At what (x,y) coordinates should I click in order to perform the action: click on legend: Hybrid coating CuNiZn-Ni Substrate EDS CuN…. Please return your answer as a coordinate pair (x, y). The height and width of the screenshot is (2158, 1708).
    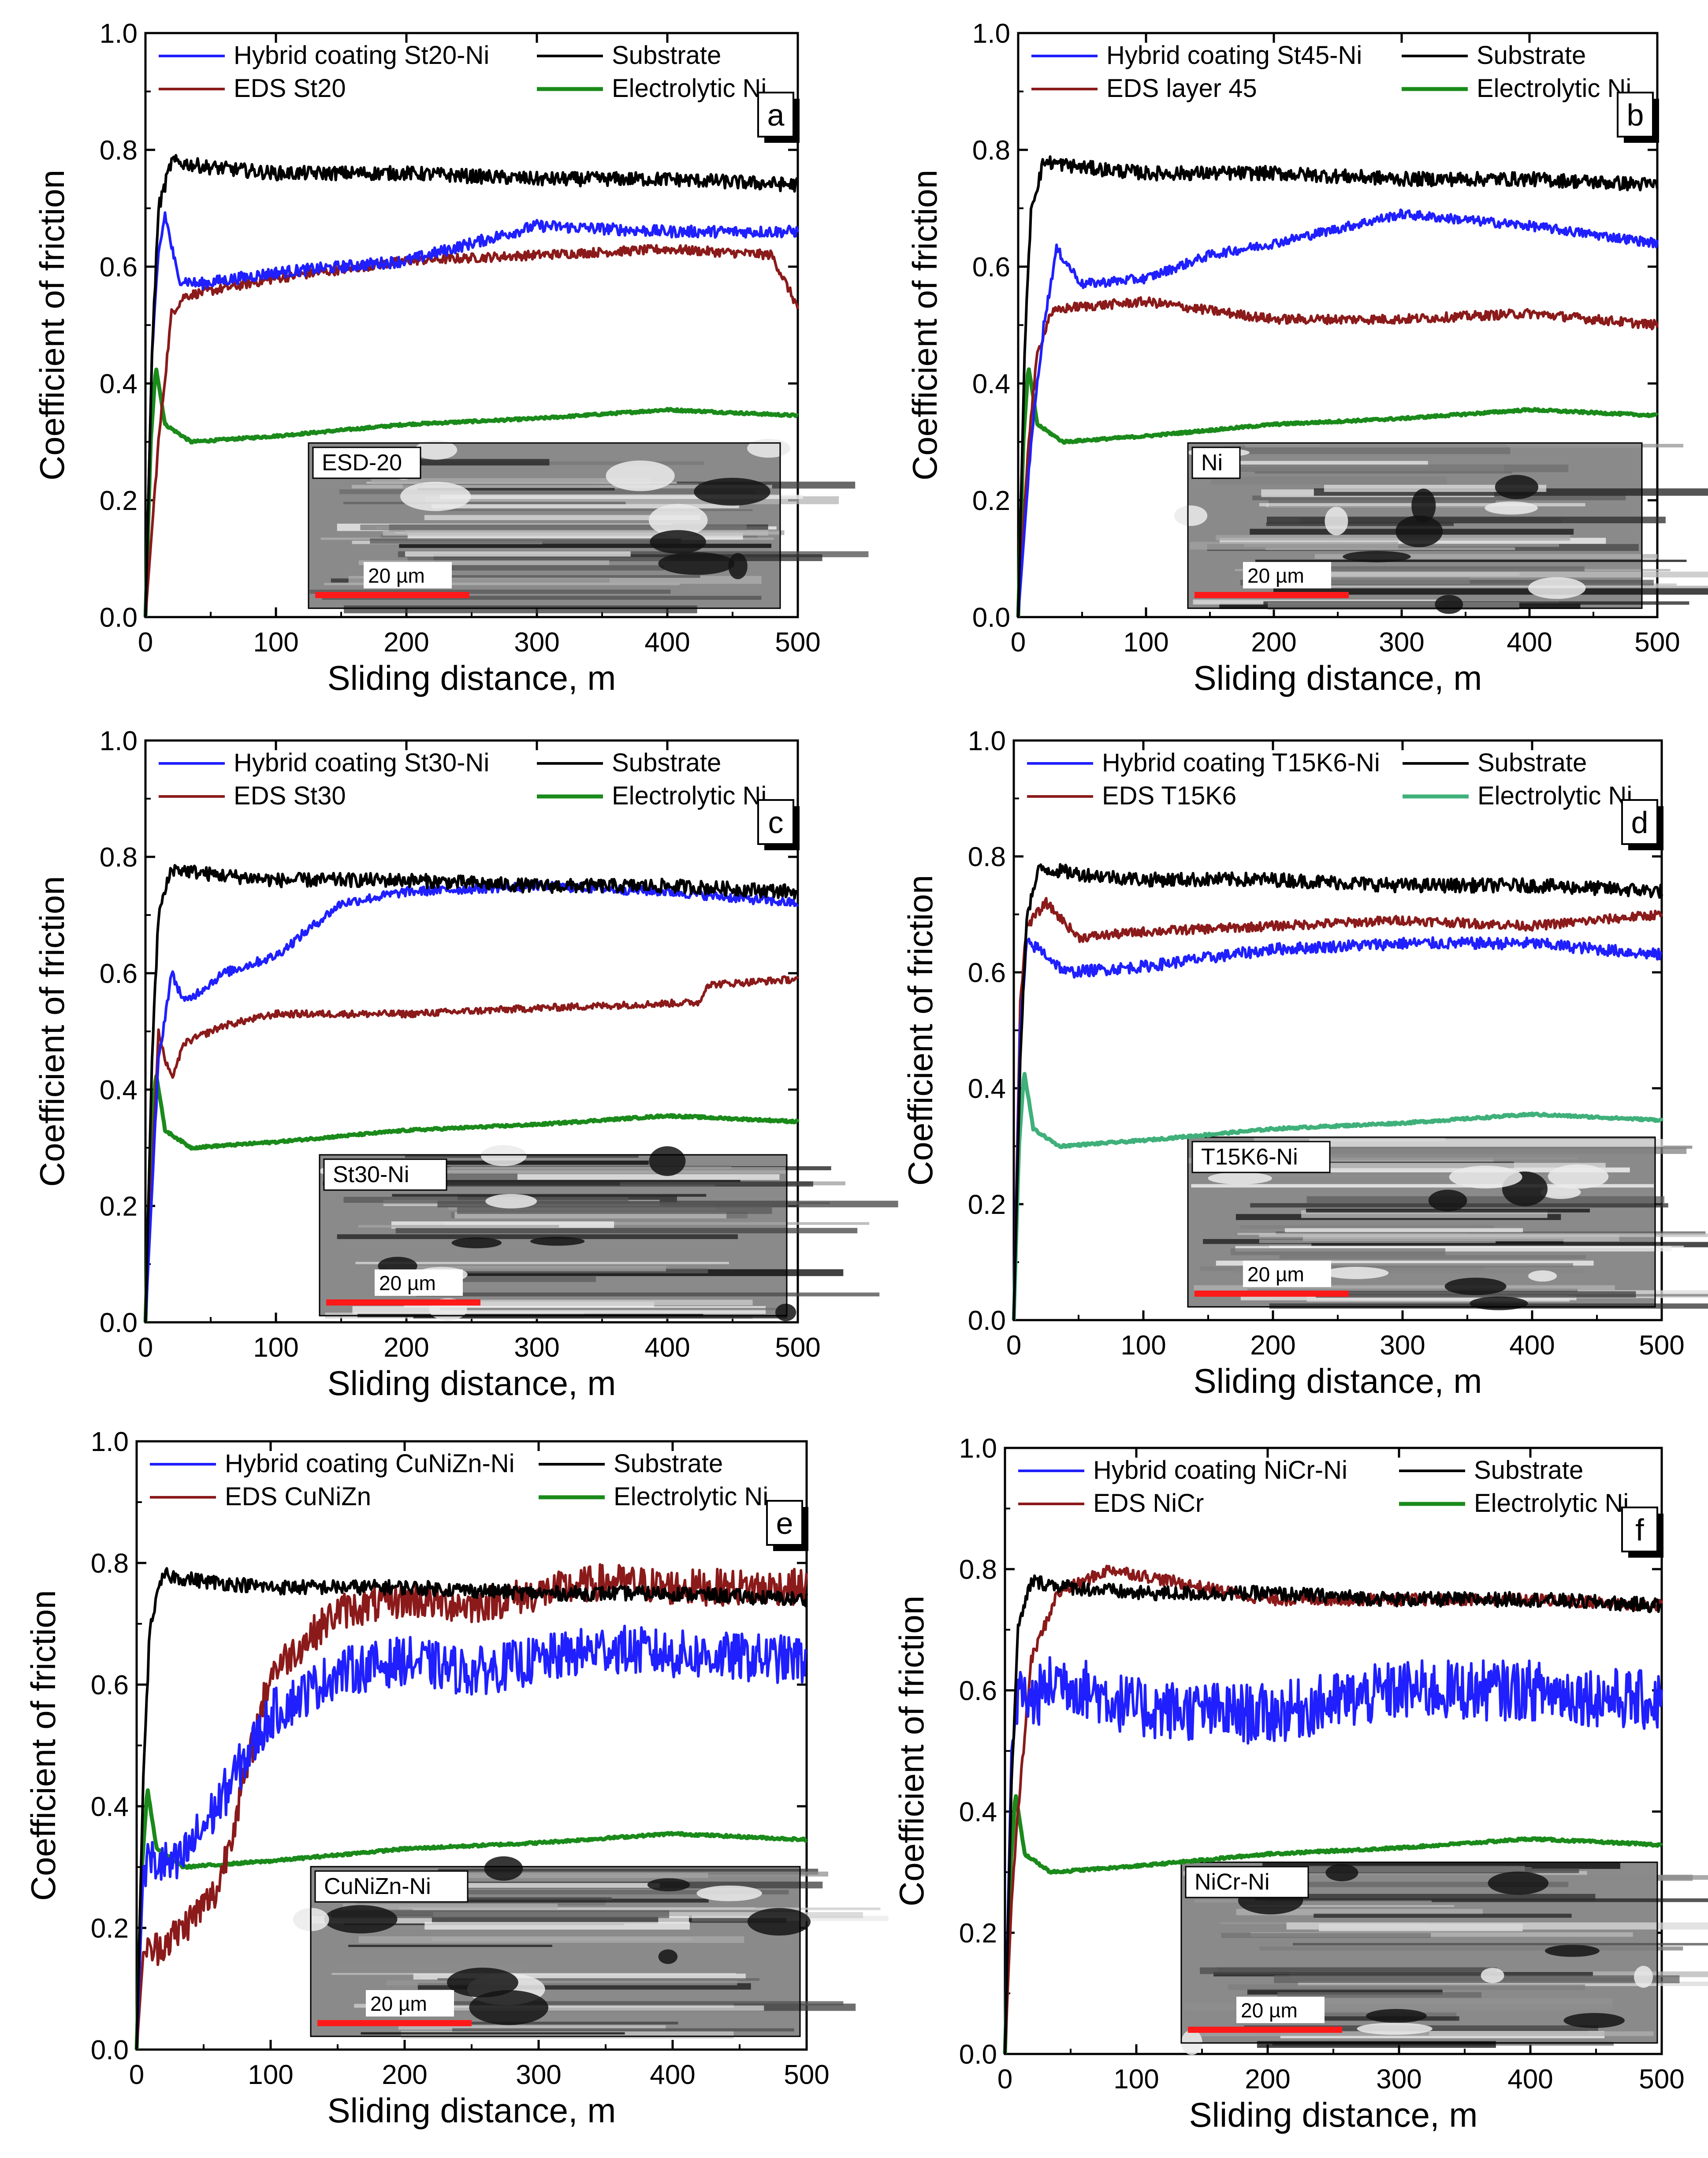
    Looking at the image, I should click on (459, 1480).